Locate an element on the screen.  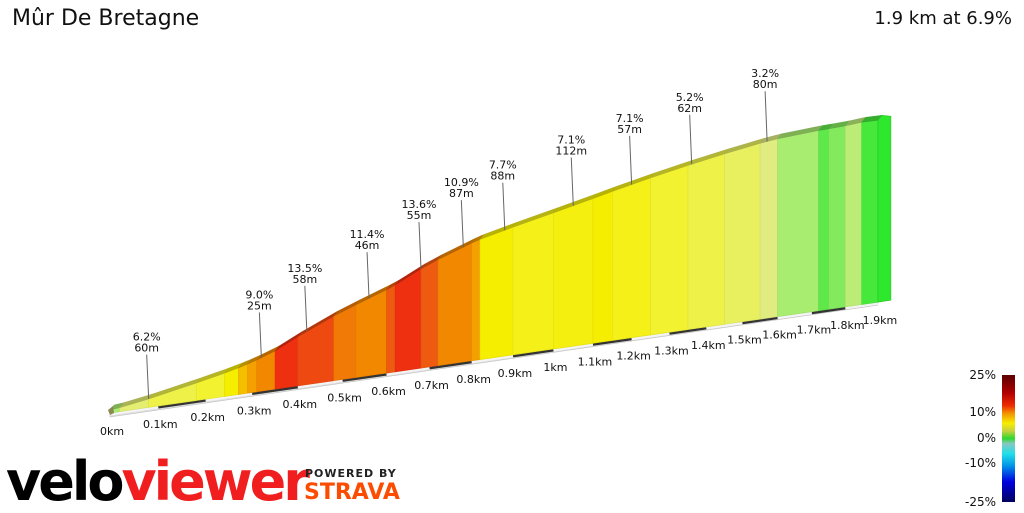
annotation-gradient-label: 11.4% is located at coordinates (367, 234).